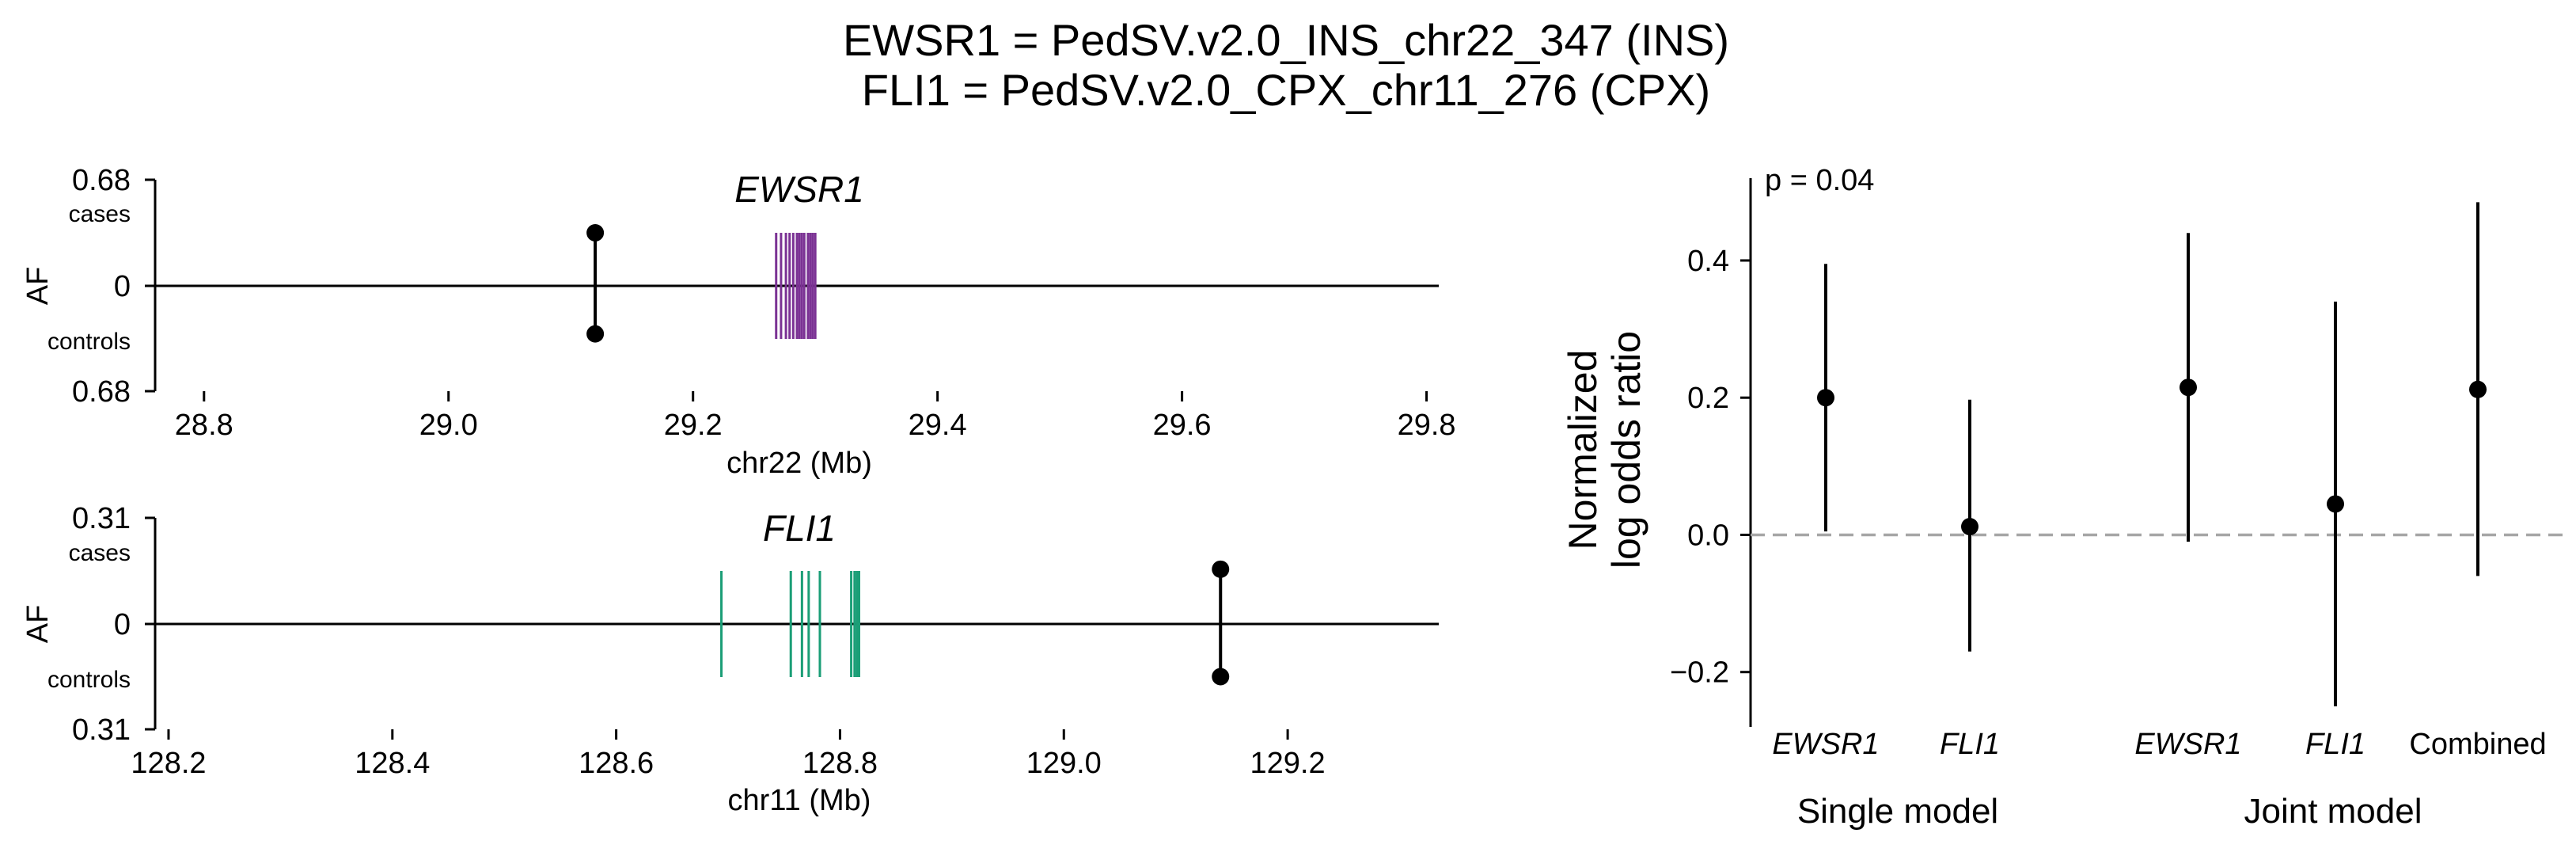  Describe the element at coordinates (1182, 425) in the screenshot. I see `x-tick-label: 29.6` at that location.